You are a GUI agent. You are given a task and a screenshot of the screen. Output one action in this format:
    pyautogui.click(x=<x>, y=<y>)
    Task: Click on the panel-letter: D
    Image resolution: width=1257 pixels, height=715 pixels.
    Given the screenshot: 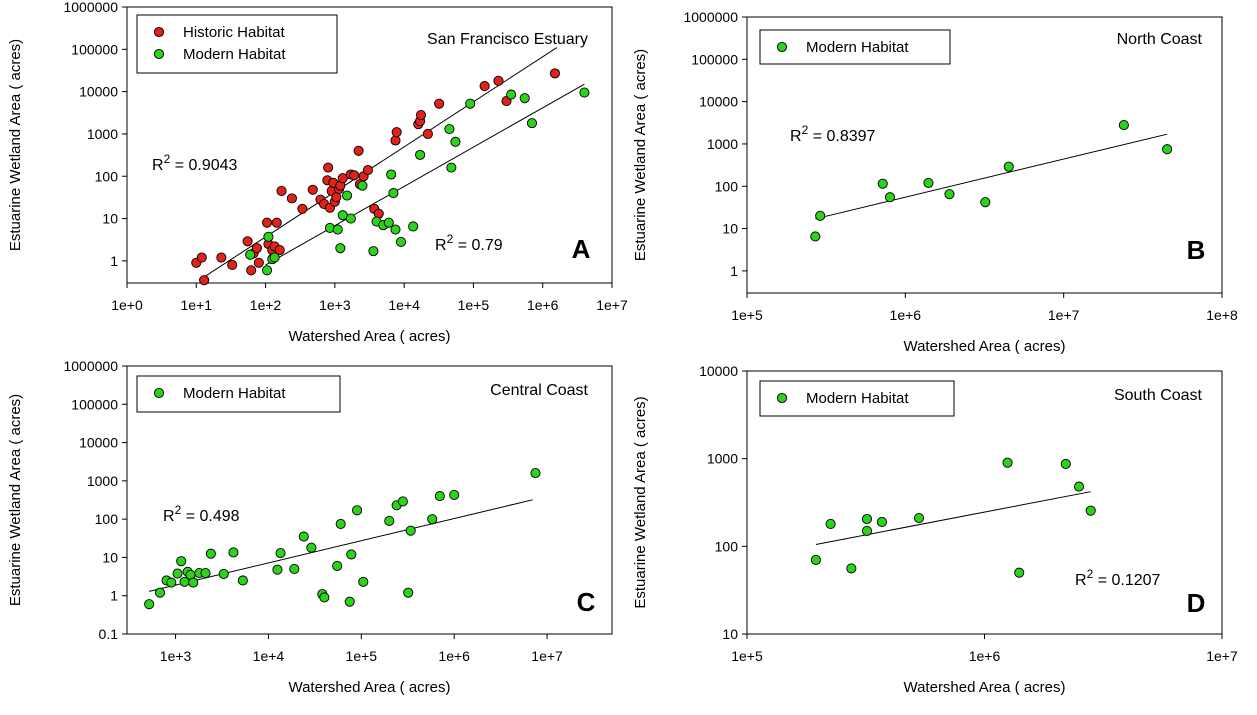 What is the action you would take?
    pyautogui.click(x=1196, y=603)
    